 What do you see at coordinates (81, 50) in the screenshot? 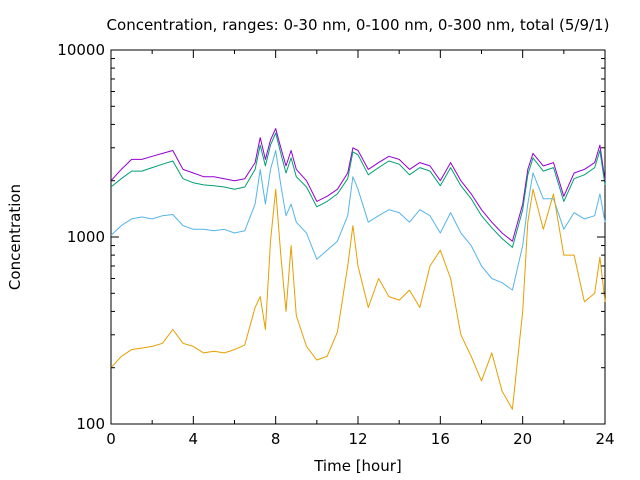
I see `y-tick-label: 10000` at bounding box center [81, 50].